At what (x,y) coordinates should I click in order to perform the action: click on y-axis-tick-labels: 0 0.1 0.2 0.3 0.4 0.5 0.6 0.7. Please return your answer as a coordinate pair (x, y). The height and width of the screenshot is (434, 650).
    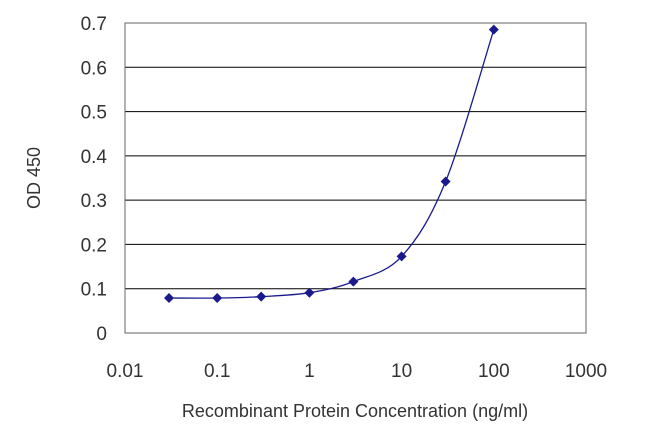
    Looking at the image, I should click on (94, 179).